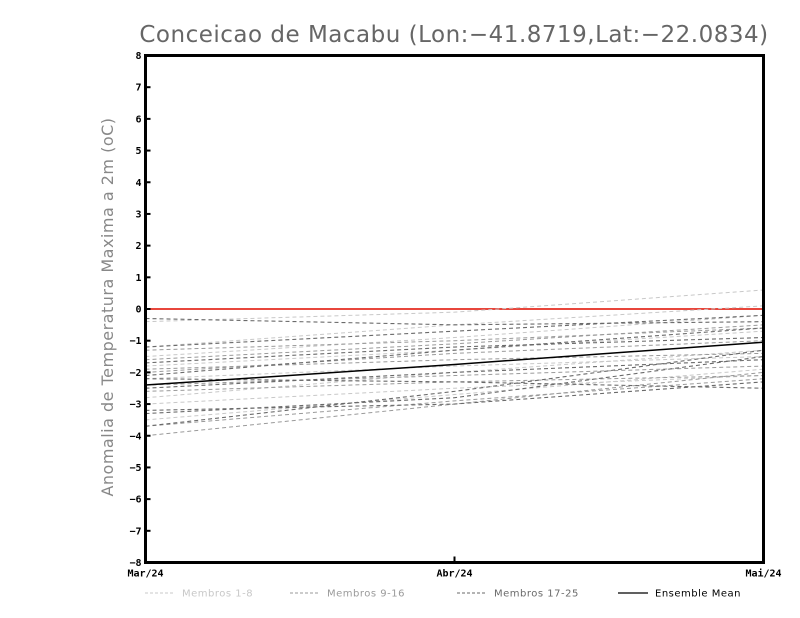  I want to click on legend-label: Membros 9-16, so click(366, 594).